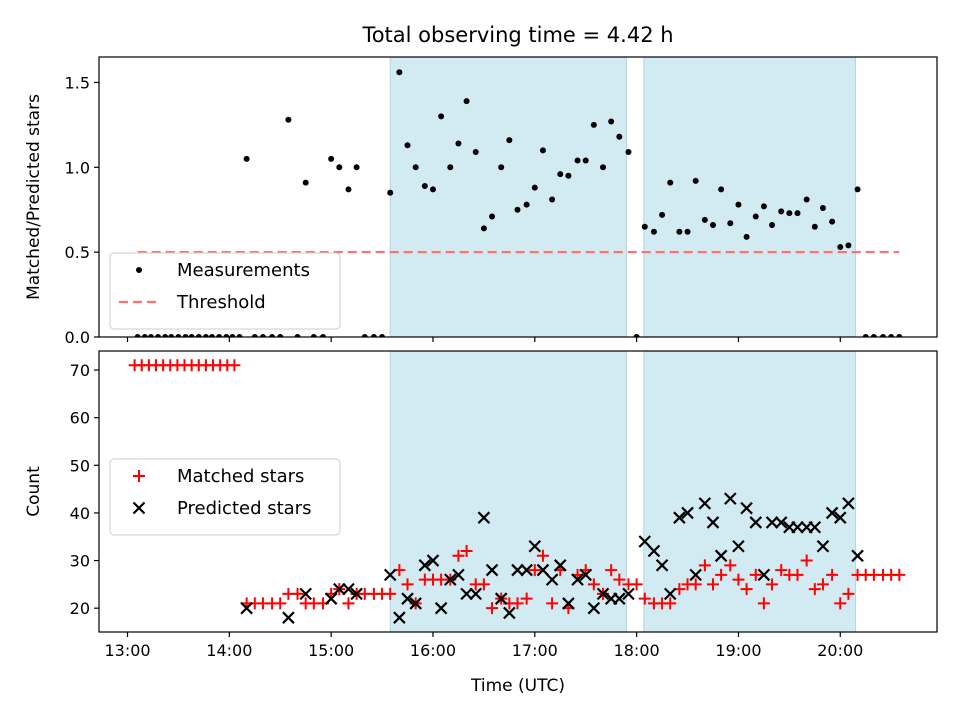 This screenshot has width=960, height=720. Describe the element at coordinates (34, 197) in the screenshot. I see `y-axis-label: Matched/Predicted stars` at that location.